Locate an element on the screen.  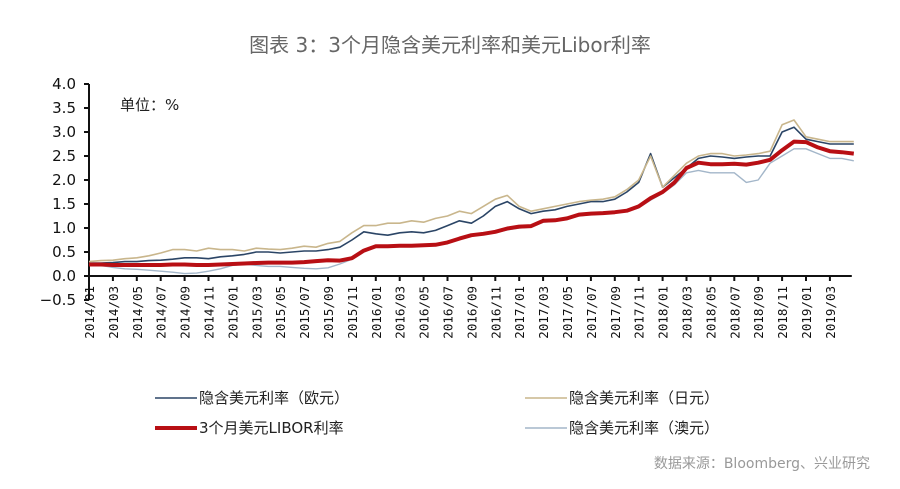
x-tick-label: 2016/05 is located at coordinates (424, 312).